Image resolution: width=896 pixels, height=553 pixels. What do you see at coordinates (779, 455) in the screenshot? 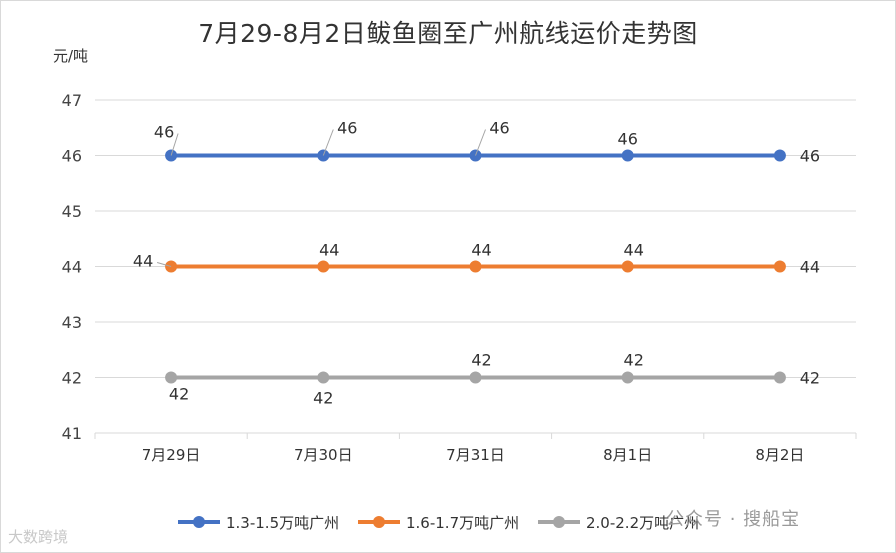
I see `x-tick-label: 8月2日` at bounding box center [779, 455].